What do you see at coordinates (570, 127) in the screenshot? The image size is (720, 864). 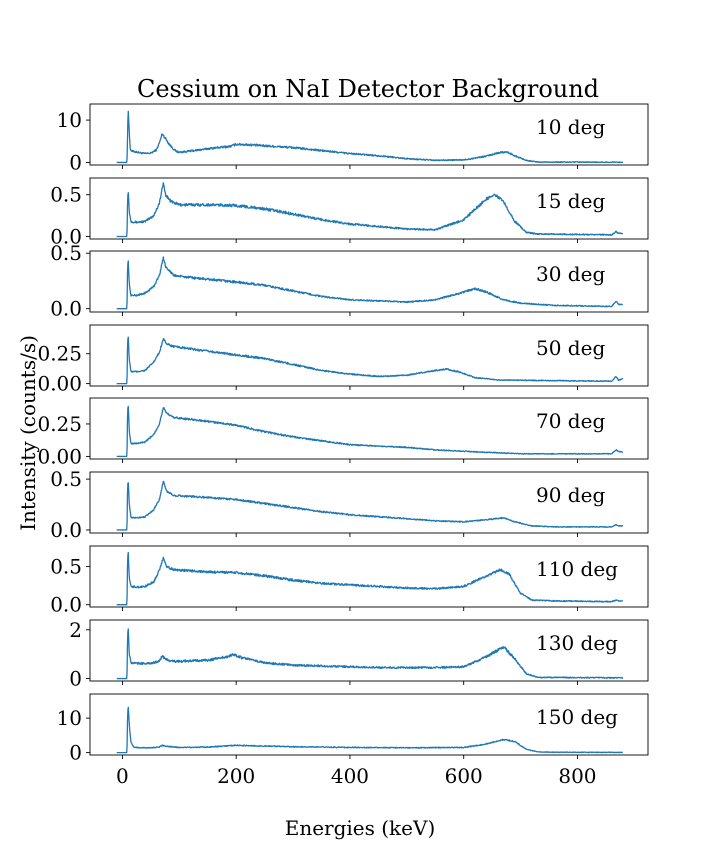 I see `panel-label: 10 deg` at bounding box center [570, 127].